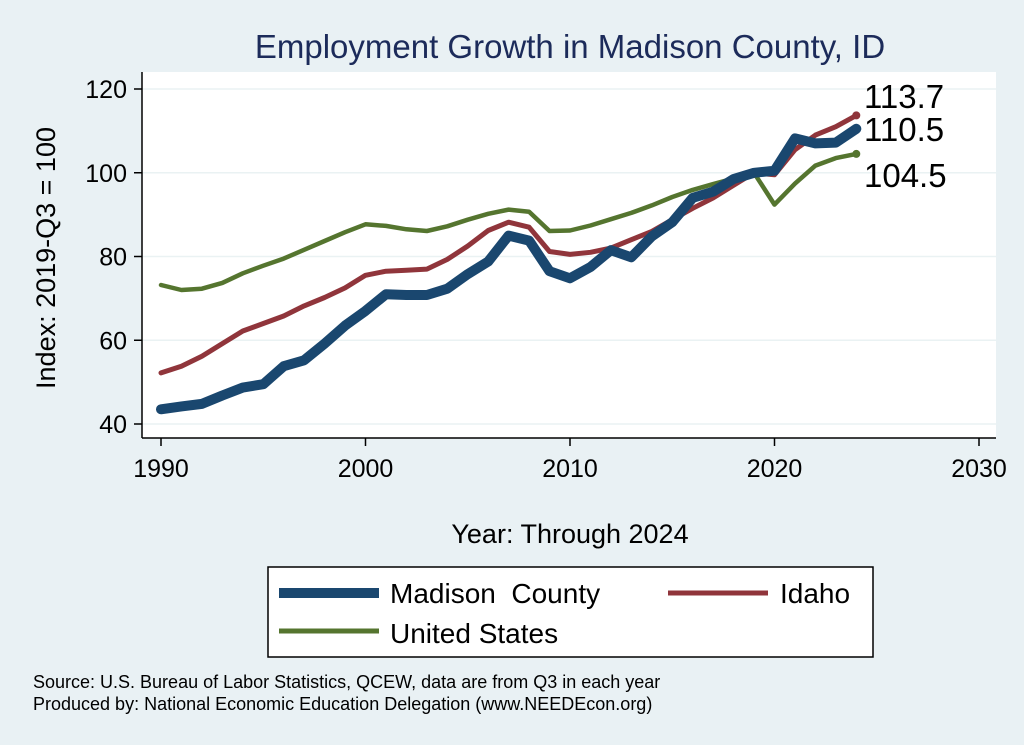  I want to click on y-tick-label-40: 40, so click(113, 425).